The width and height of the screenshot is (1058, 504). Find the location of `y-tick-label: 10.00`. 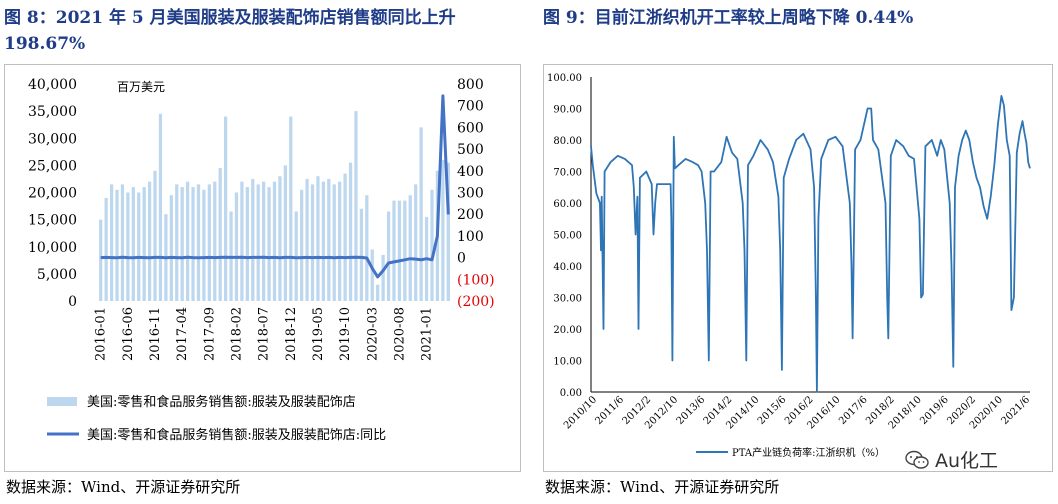

y-tick-label: 10.00 is located at coordinates (567, 362).